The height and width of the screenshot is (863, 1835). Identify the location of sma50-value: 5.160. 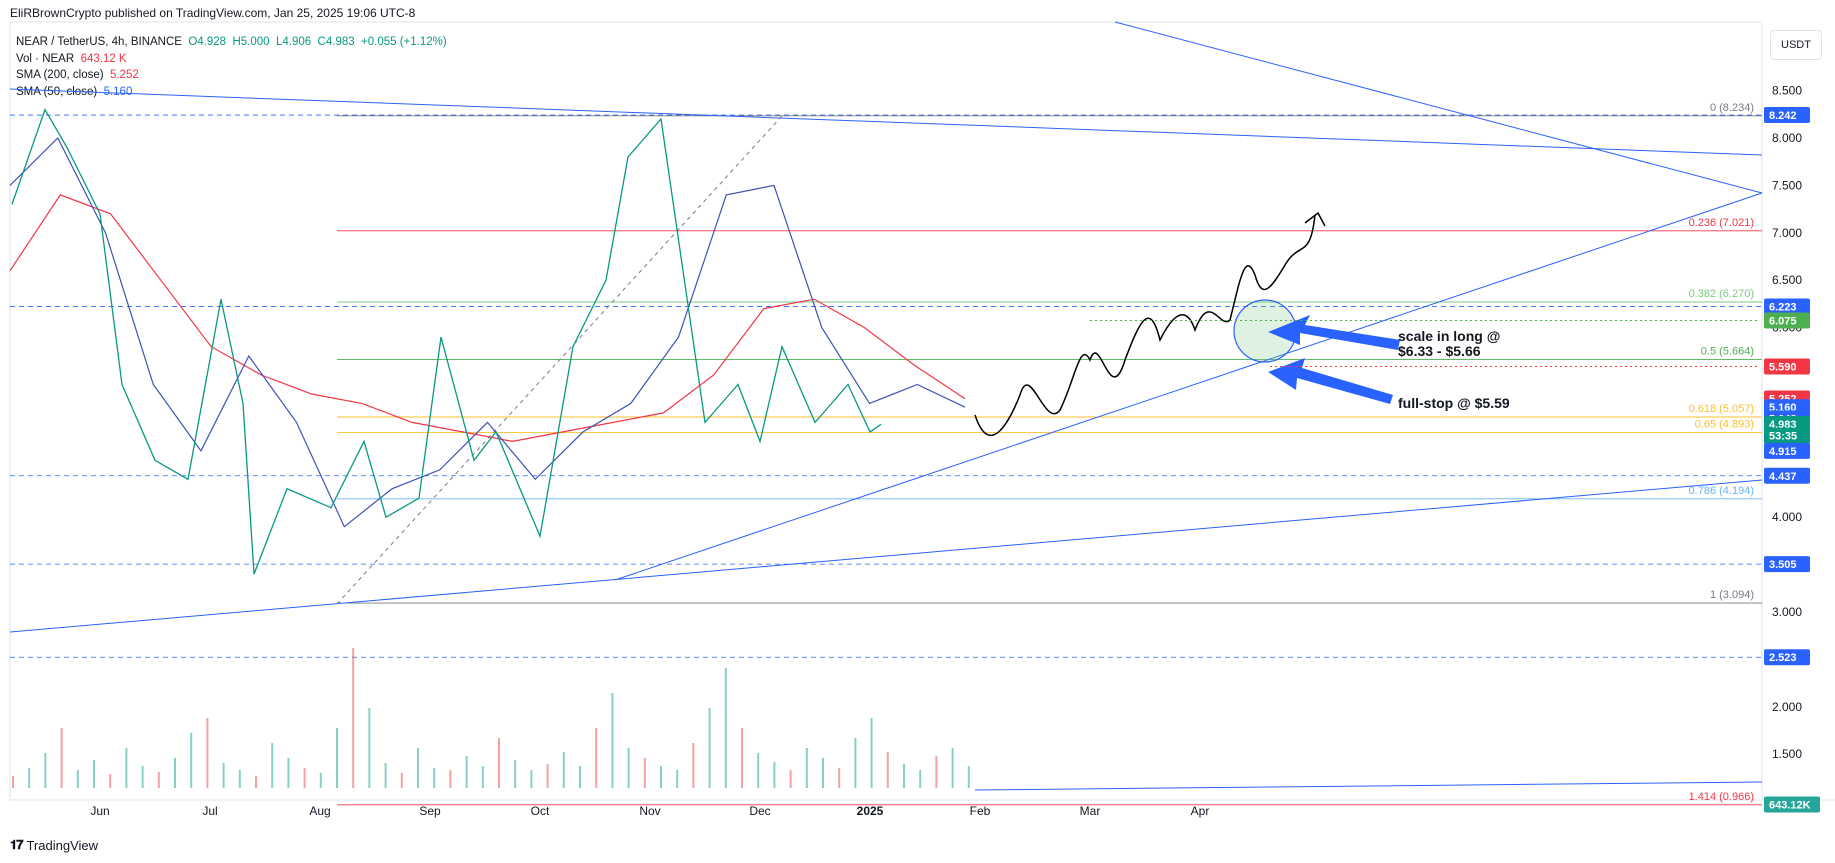
(118, 91).